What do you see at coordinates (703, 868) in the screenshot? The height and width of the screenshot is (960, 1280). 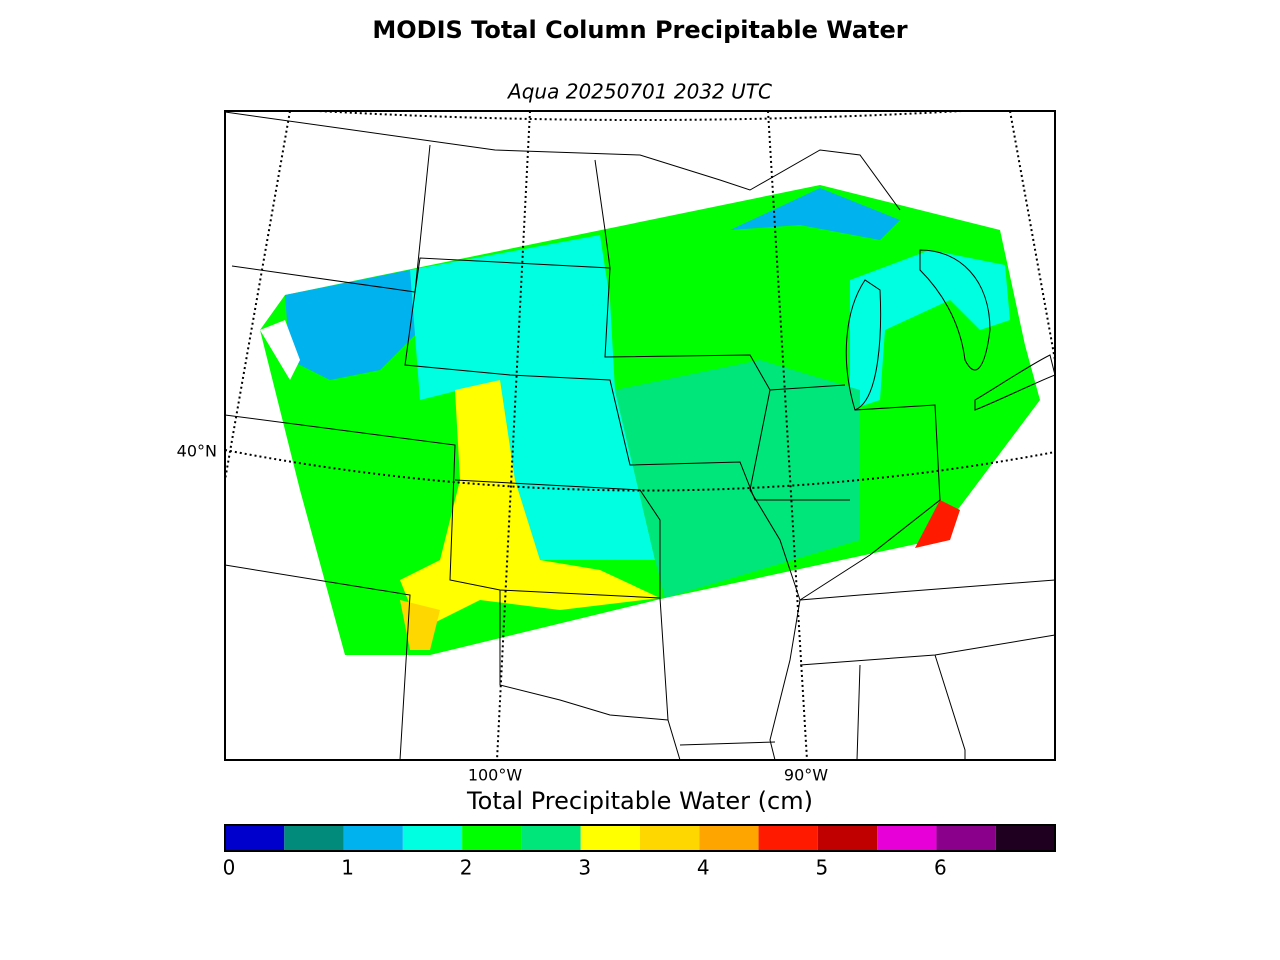 I see `colorbar-tick-label: 4` at bounding box center [703, 868].